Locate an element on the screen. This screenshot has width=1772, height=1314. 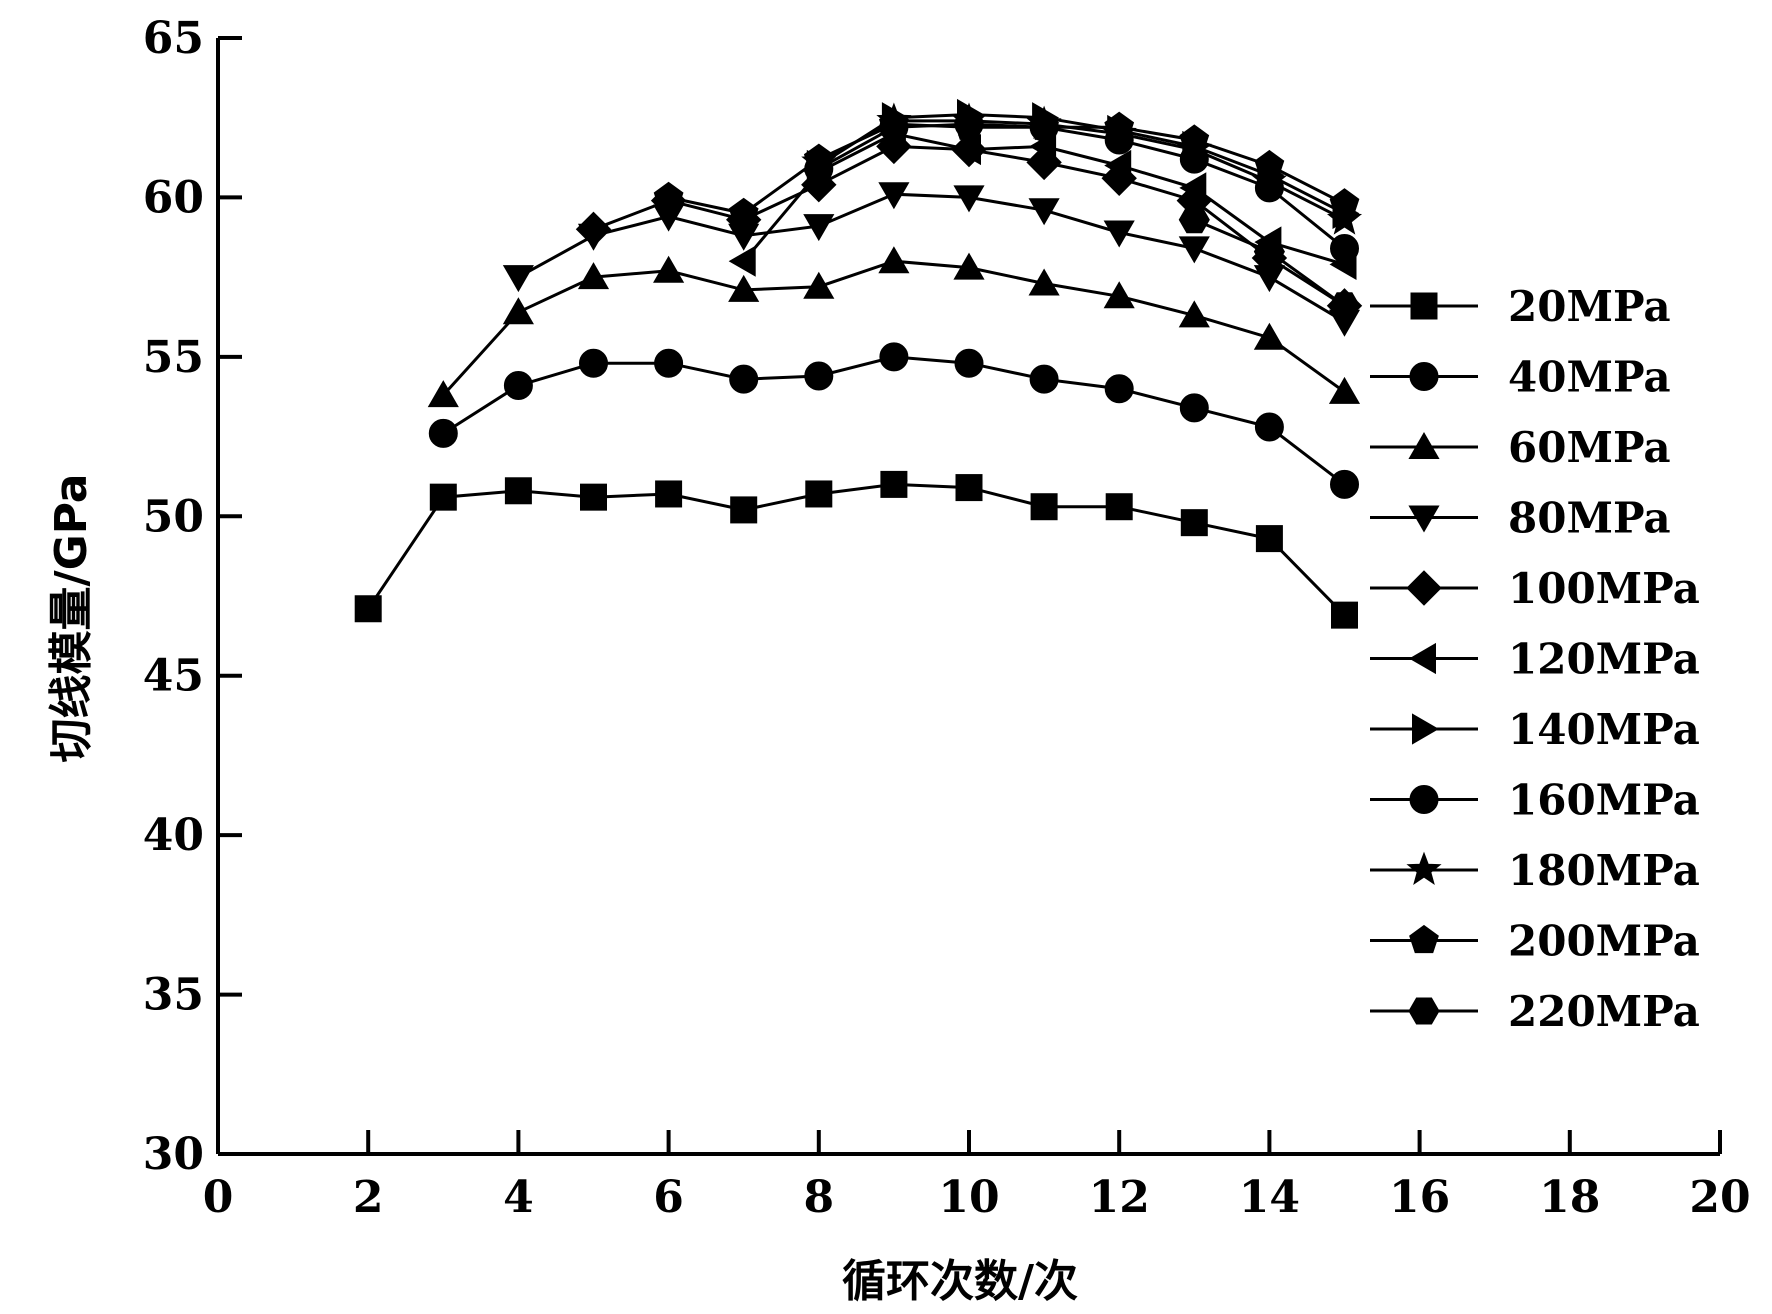
legend-label: 180MPa is located at coordinates (1604, 870).